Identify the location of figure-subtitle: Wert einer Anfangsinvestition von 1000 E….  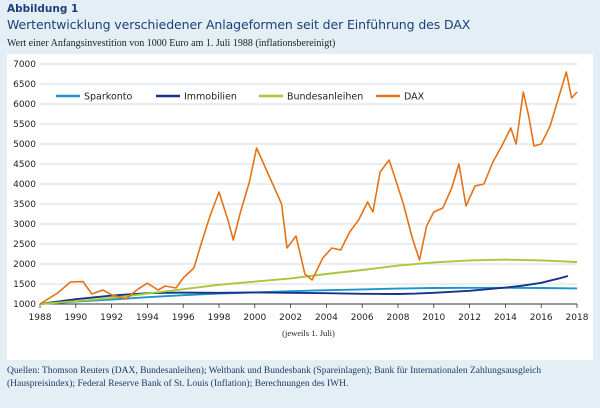
(171, 43).